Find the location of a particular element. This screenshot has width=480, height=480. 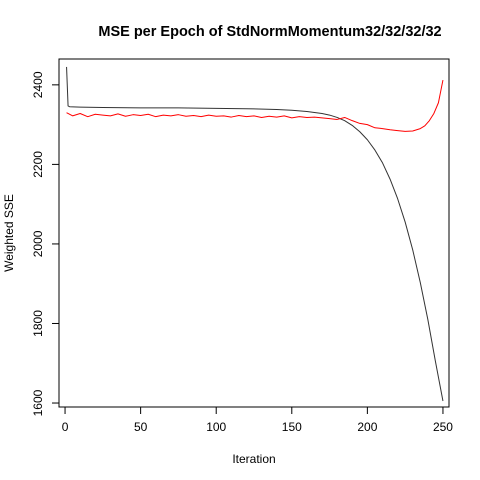

x-tick-label: 250 is located at coordinates (443, 427).